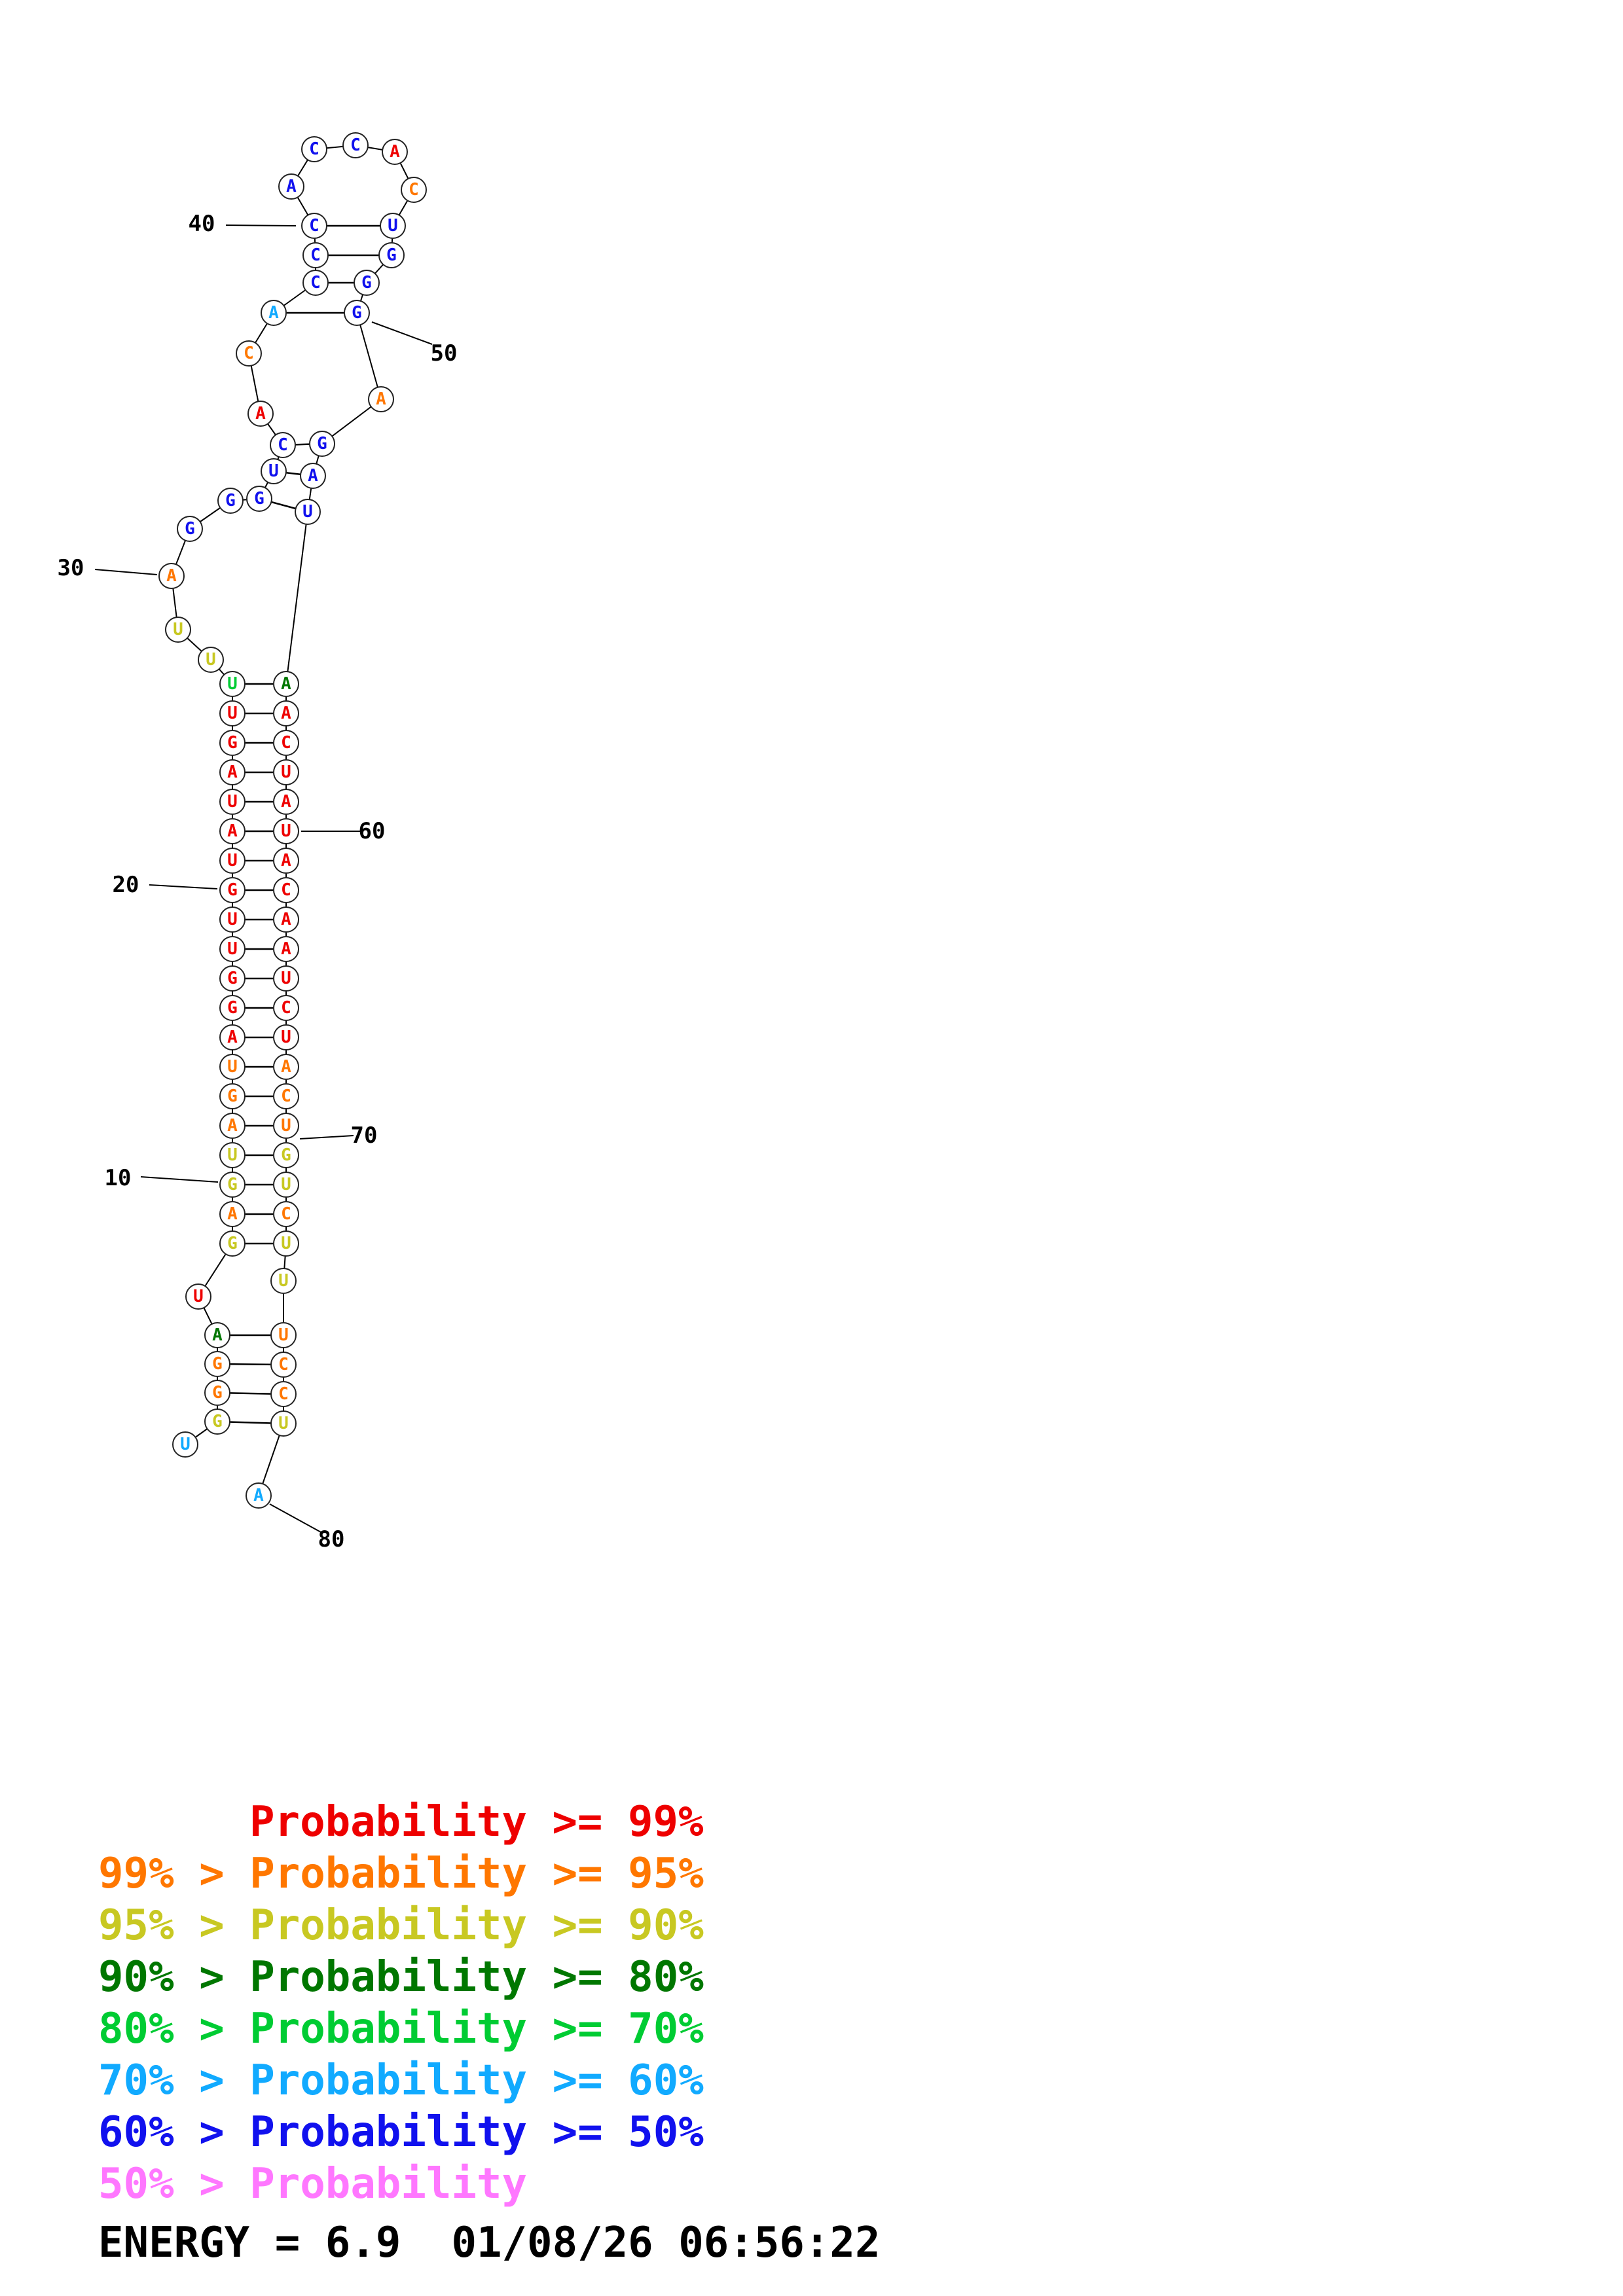 The image size is (1623, 2296). Describe the element at coordinates (202, 224) in the screenshot. I see `position-label: 40` at that location.